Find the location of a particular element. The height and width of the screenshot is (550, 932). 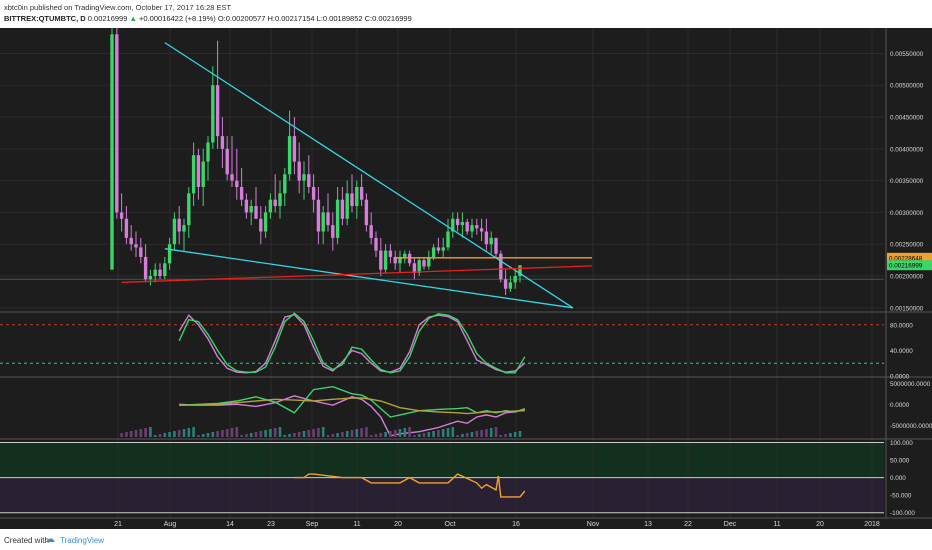

y-tick-label: 0.0000 is located at coordinates (900, 377).